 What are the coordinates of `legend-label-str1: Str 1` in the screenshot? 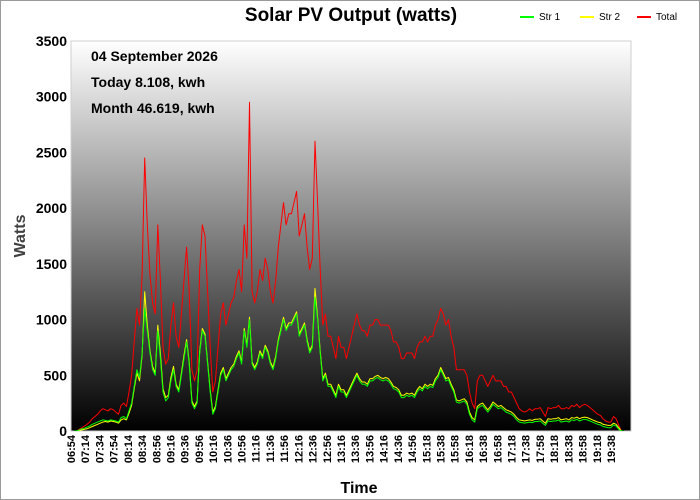 It's located at (550, 17).